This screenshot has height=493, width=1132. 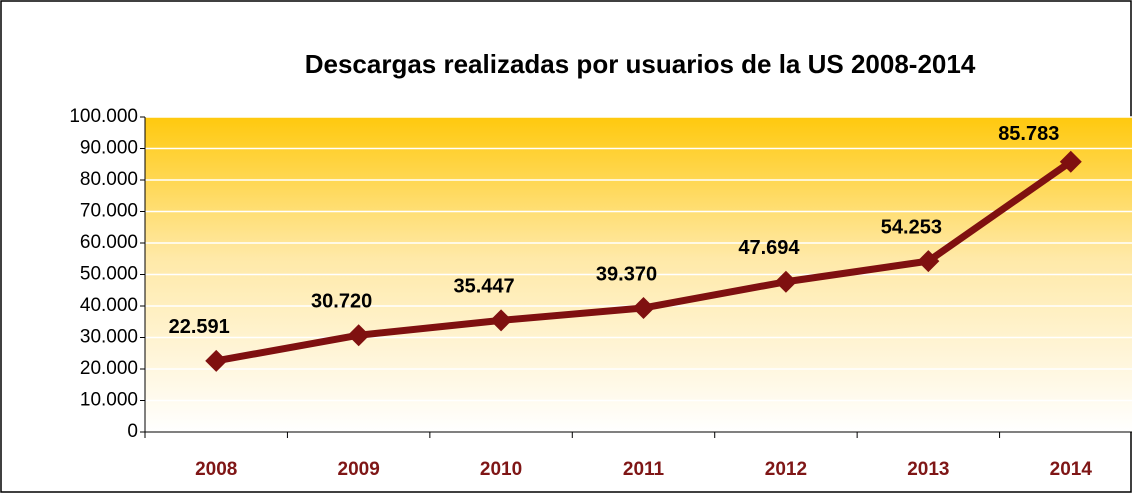 I want to click on data-label: 22.591, so click(x=199, y=327).